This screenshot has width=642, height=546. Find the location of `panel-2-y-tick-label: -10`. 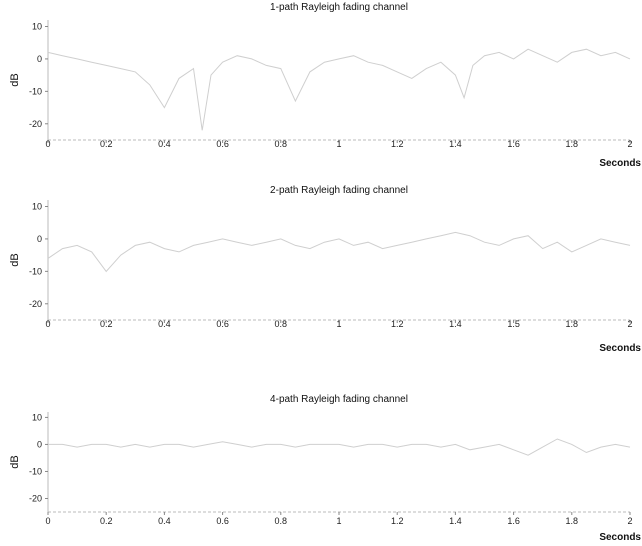

panel-2-y-tick-label: -10 is located at coordinates (35, 271).